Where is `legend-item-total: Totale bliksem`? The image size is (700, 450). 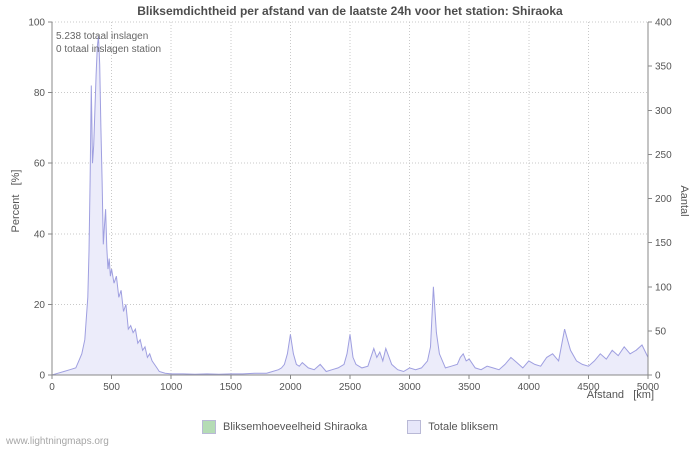
legend-item-total: Totale bliksem is located at coordinates (452, 427).